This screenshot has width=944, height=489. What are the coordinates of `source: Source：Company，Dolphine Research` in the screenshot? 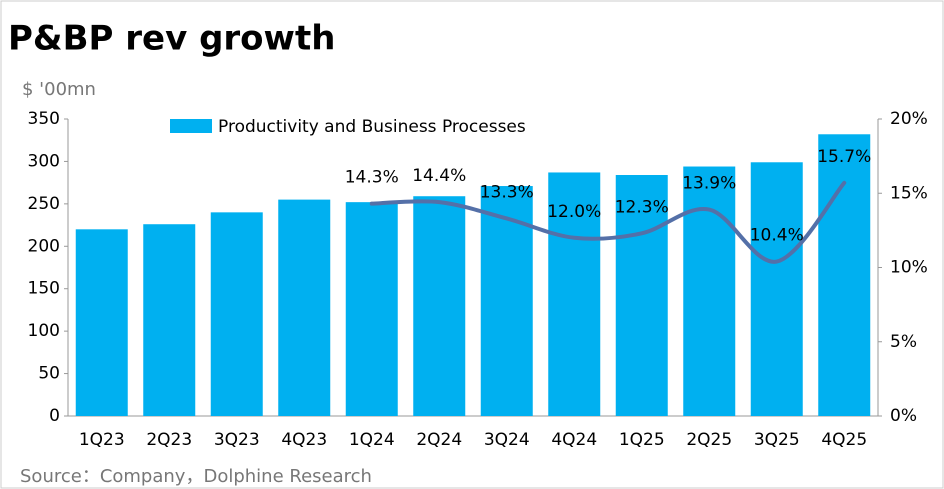 It's located at (196, 476).